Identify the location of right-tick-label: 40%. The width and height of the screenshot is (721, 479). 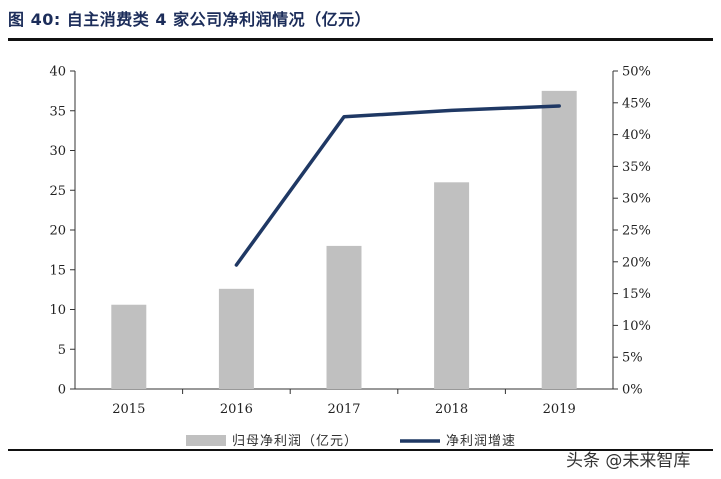
(636, 135).